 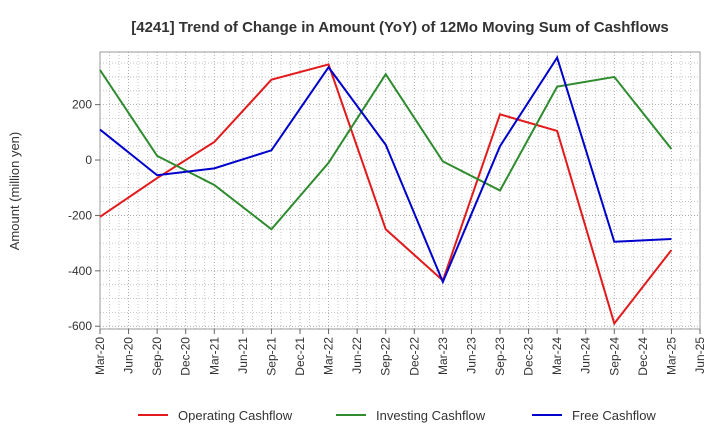 I want to click on x-tick-label: Jun-20, so click(x=129, y=355).